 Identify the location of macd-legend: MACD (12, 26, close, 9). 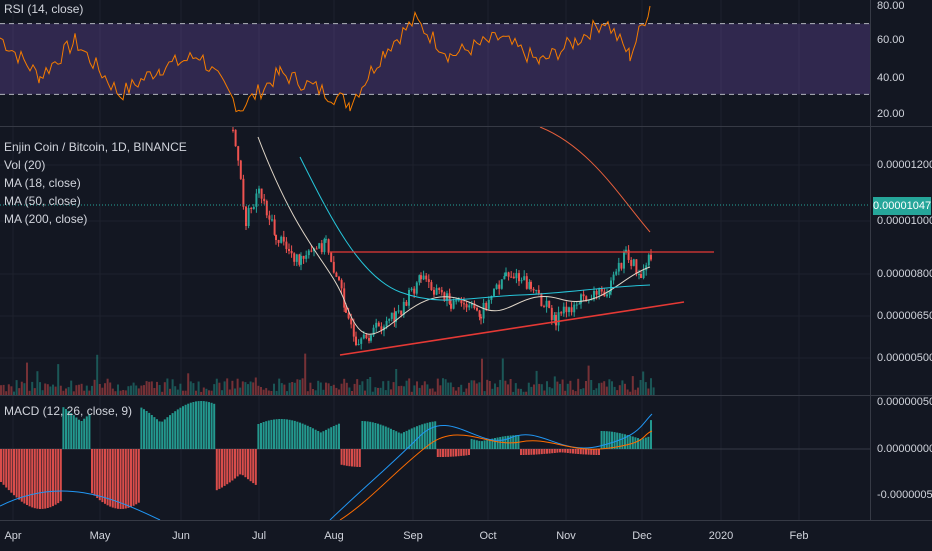
(68, 411).